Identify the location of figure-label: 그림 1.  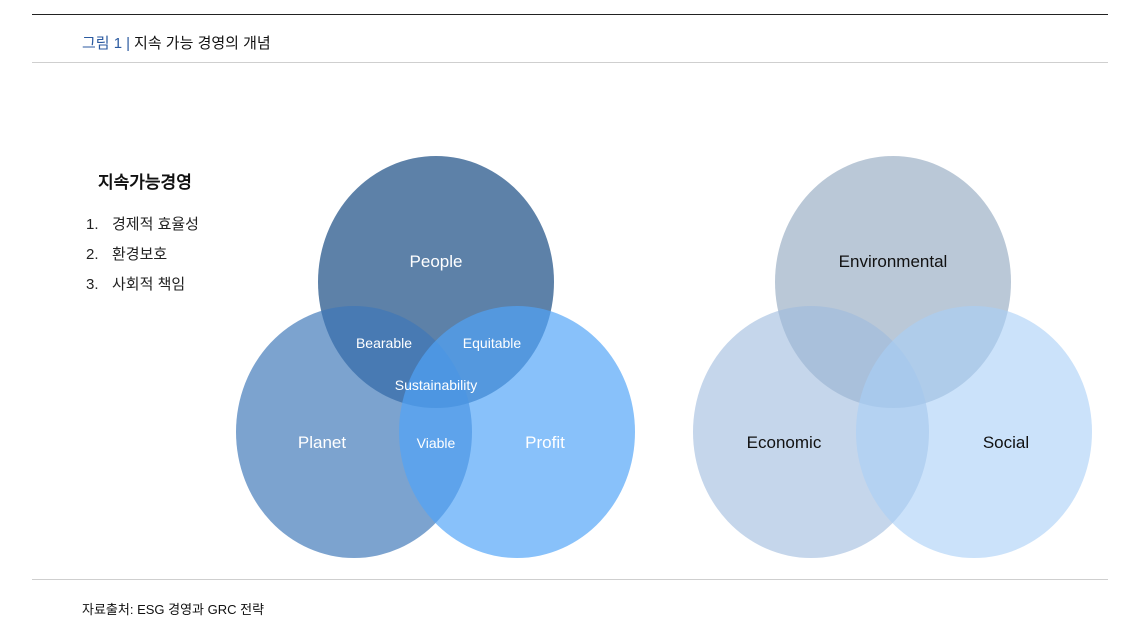
(102, 43).